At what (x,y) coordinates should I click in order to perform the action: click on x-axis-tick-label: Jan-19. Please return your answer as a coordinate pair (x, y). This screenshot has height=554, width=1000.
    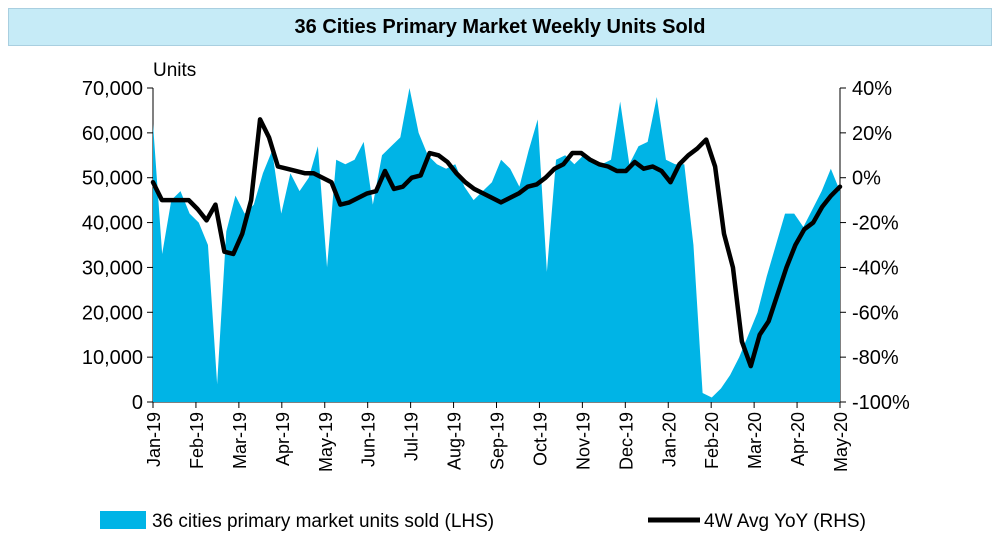
    Looking at the image, I should click on (154, 439).